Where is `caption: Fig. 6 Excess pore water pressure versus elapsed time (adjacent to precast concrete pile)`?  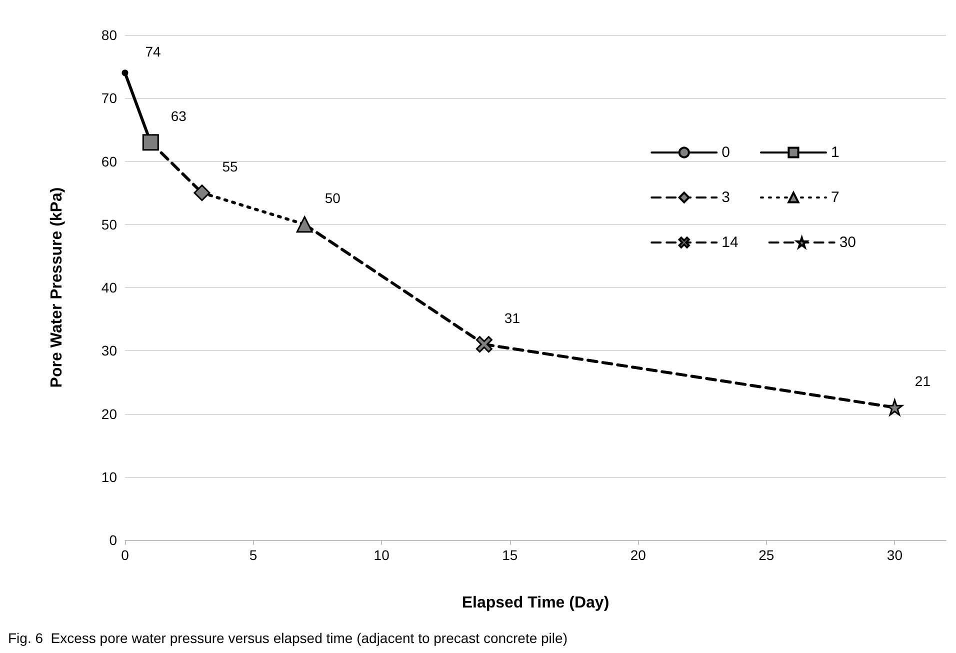 caption: Fig. 6 Excess pore water pressure versus elapsed time (adjacent to precast concrete pile) is located at coordinates (288, 638).